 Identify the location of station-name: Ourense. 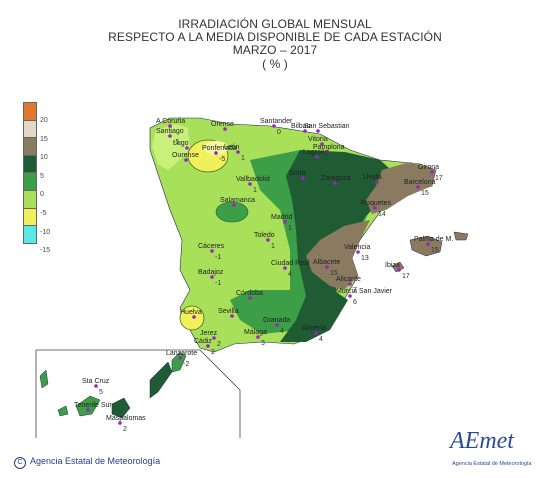
(185, 155).